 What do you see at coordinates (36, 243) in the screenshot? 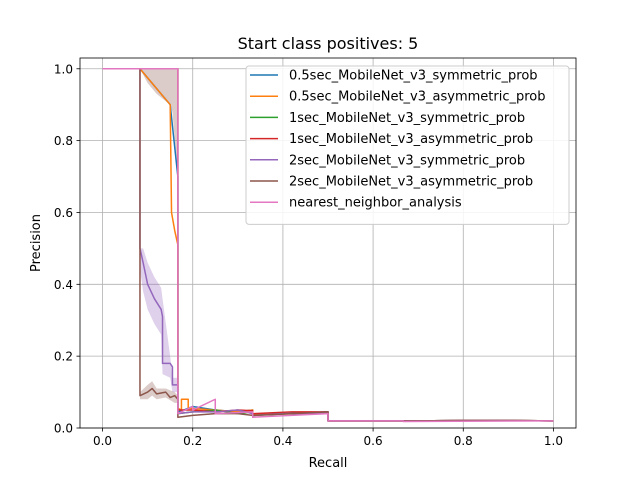
I see `y-axis-label: Precision` at bounding box center [36, 243].